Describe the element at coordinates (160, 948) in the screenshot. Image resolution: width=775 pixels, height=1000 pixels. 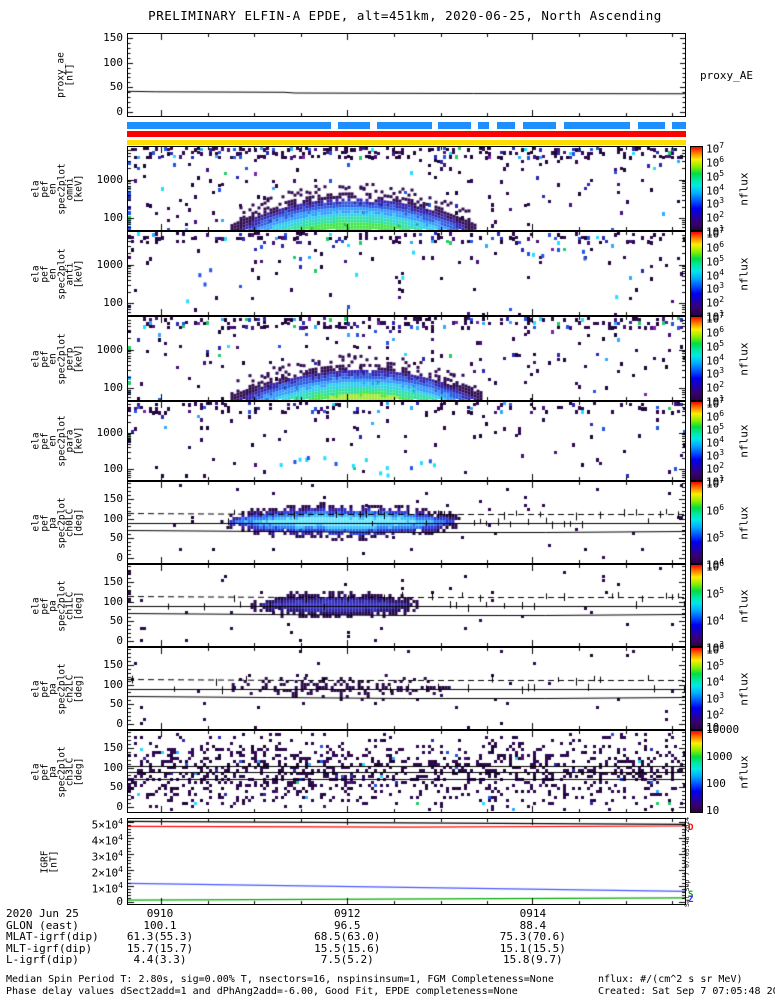
I see `table-cell: 15.7(15.7)` at that location.